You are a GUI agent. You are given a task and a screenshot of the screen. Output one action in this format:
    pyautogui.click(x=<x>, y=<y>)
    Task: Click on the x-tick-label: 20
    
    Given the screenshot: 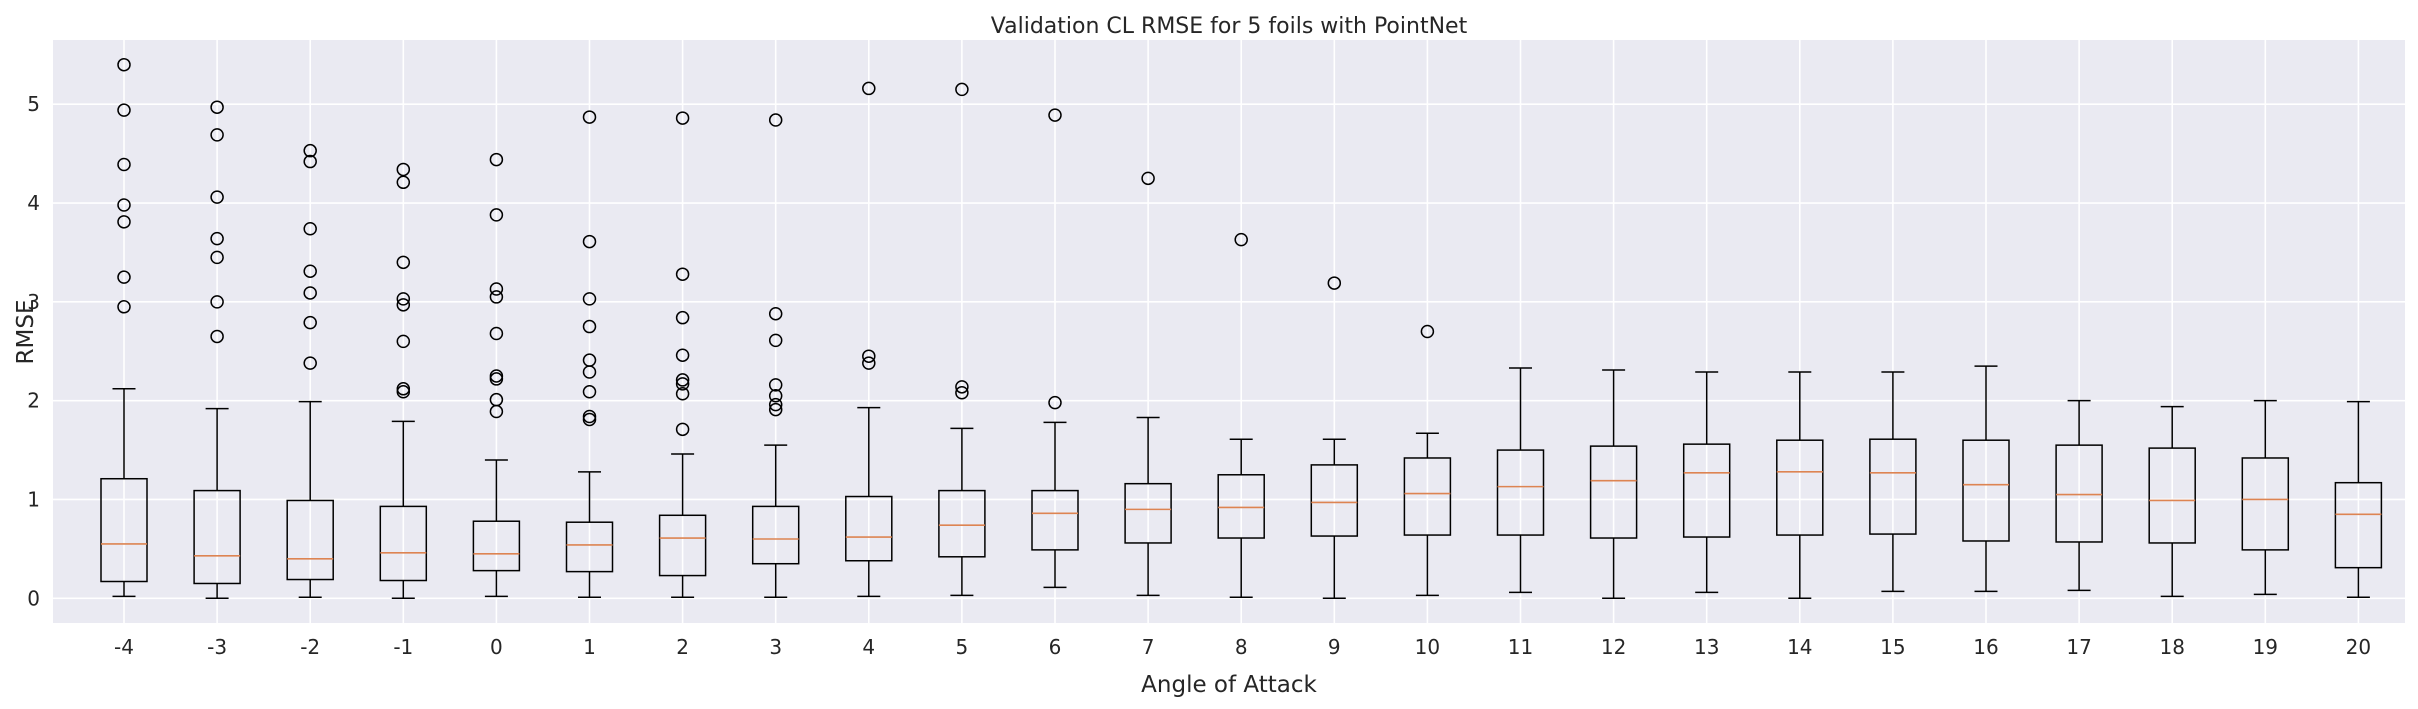 What is the action you would take?
    pyautogui.click(x=2358, y=647)
    